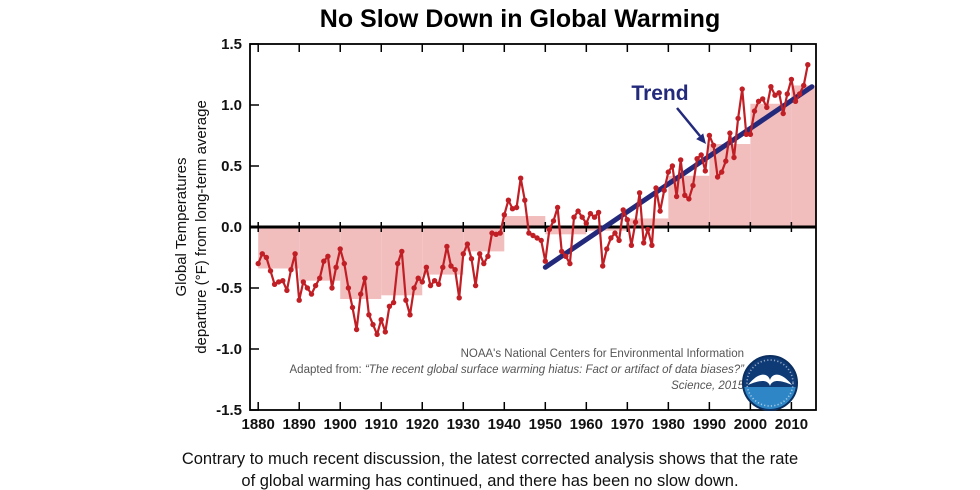  Describe the element at coordinates (586, 424) in the screenshot. I see `x-tick-label: 1960` at that location.